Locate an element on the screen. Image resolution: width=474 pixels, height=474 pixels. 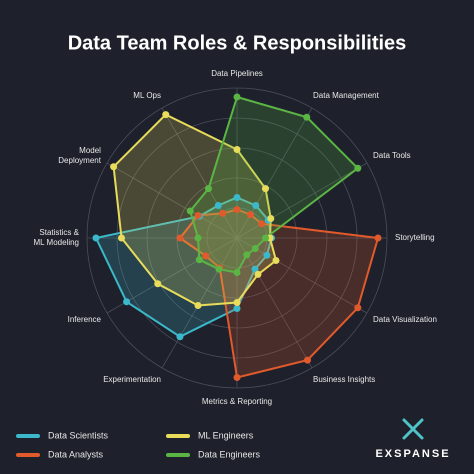
axis-label: Experimentation is located at coordinates (132, 379).